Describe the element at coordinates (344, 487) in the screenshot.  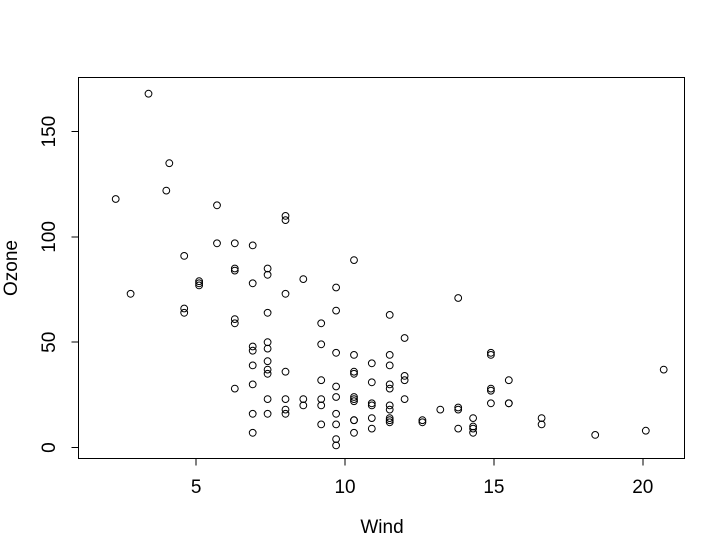
I see `x-axis-tick-label: 10` at that location.